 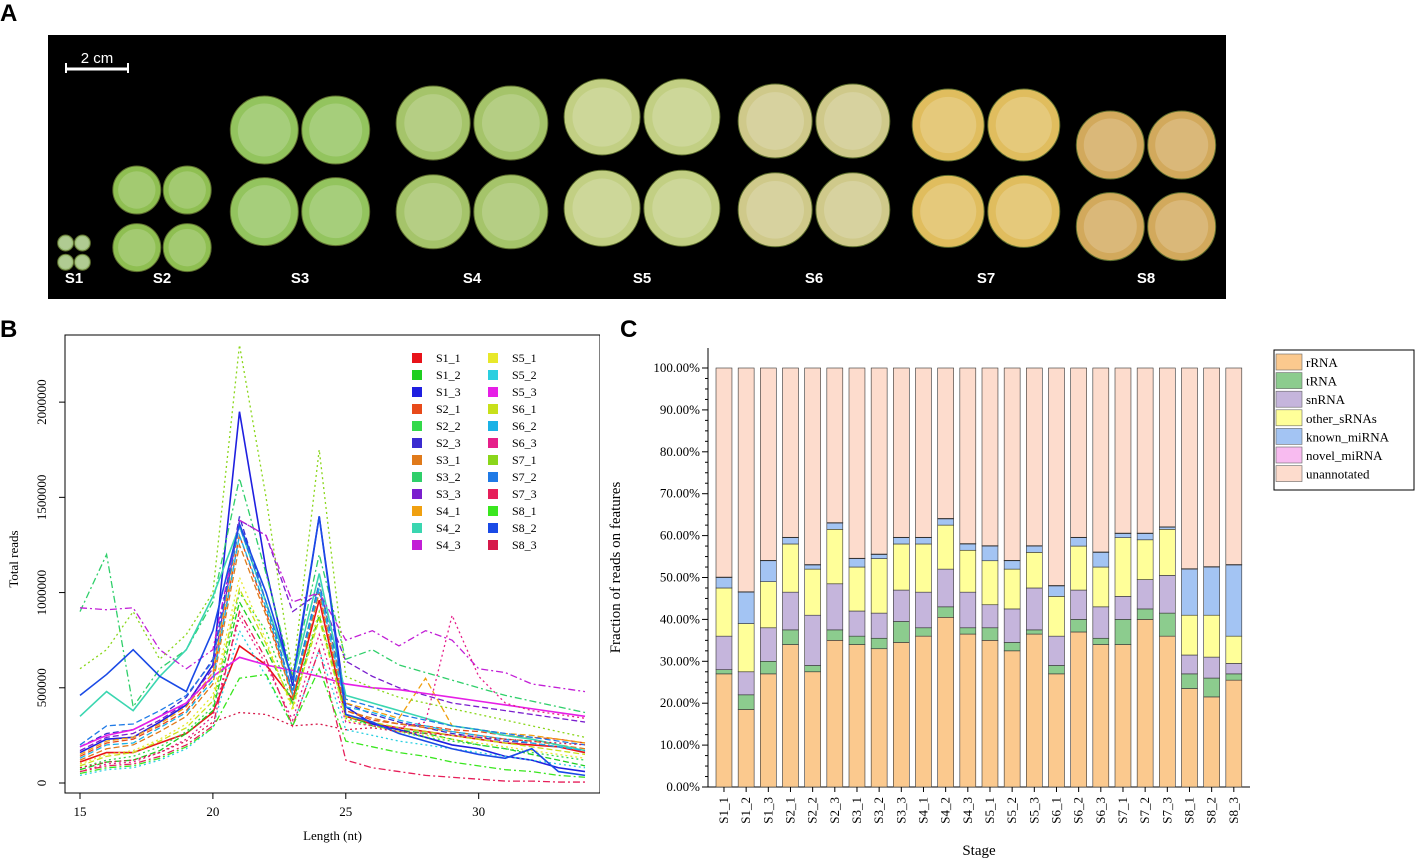 I want to click on panel-letter-a: A, so click(x=9, y=13).